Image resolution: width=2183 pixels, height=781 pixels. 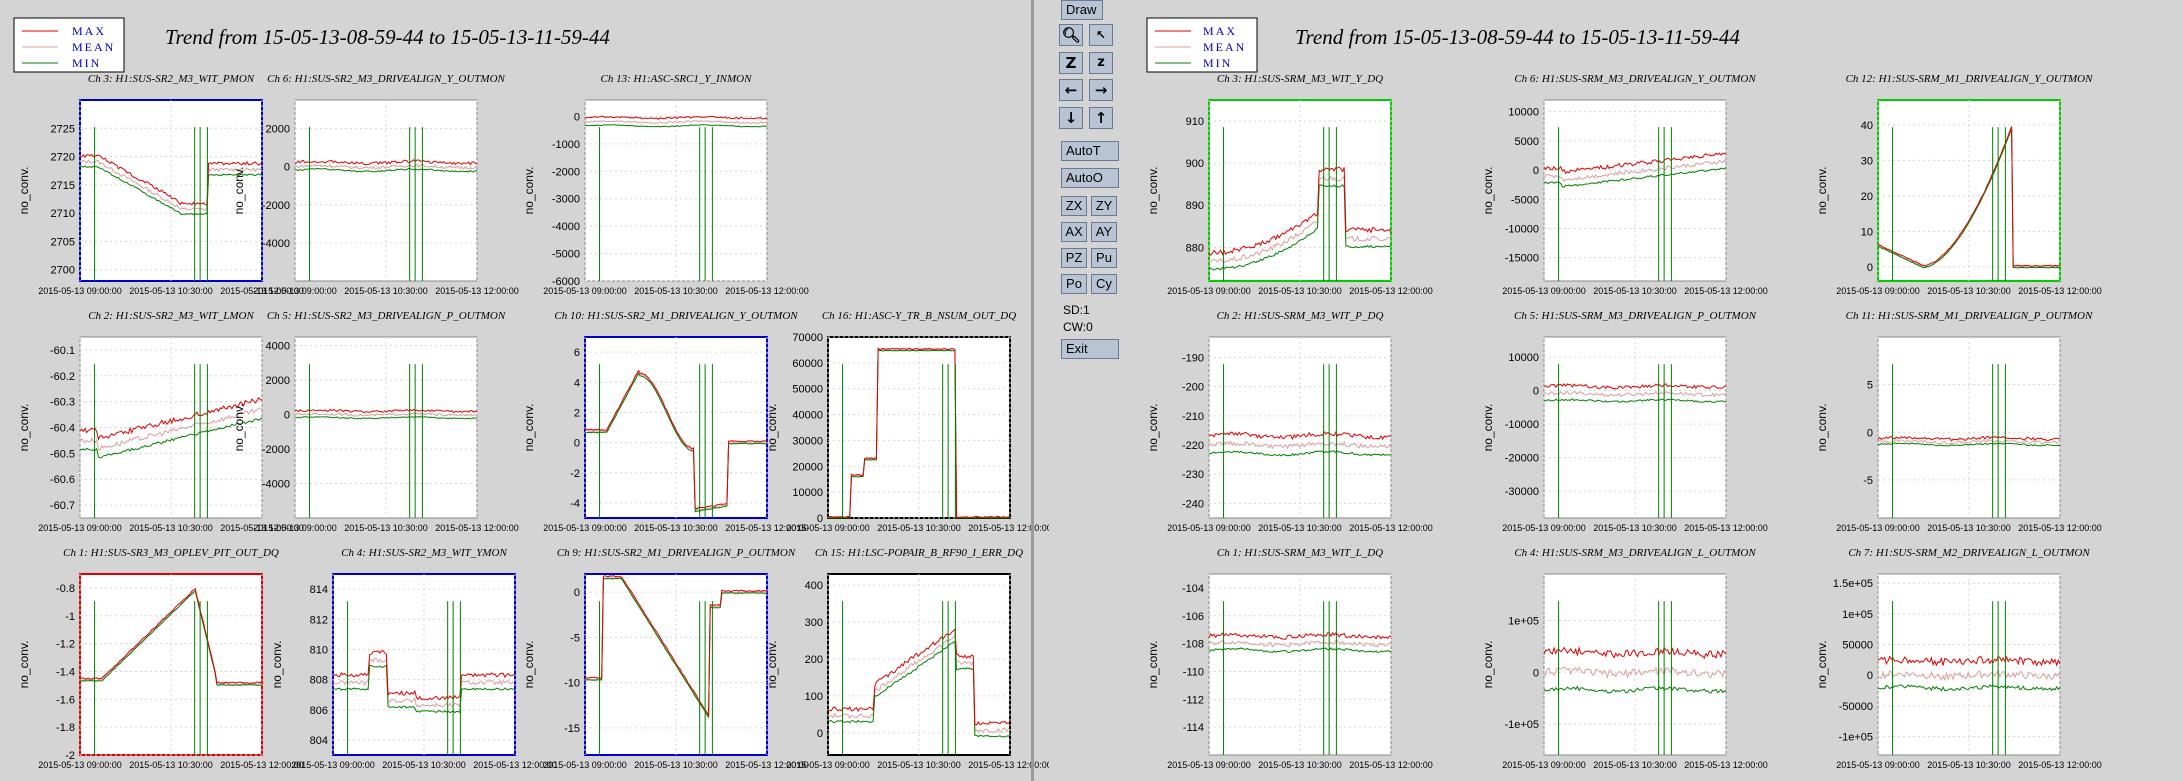 I want to click on y-tick-label: -5000, so click(x=1525, y=200).